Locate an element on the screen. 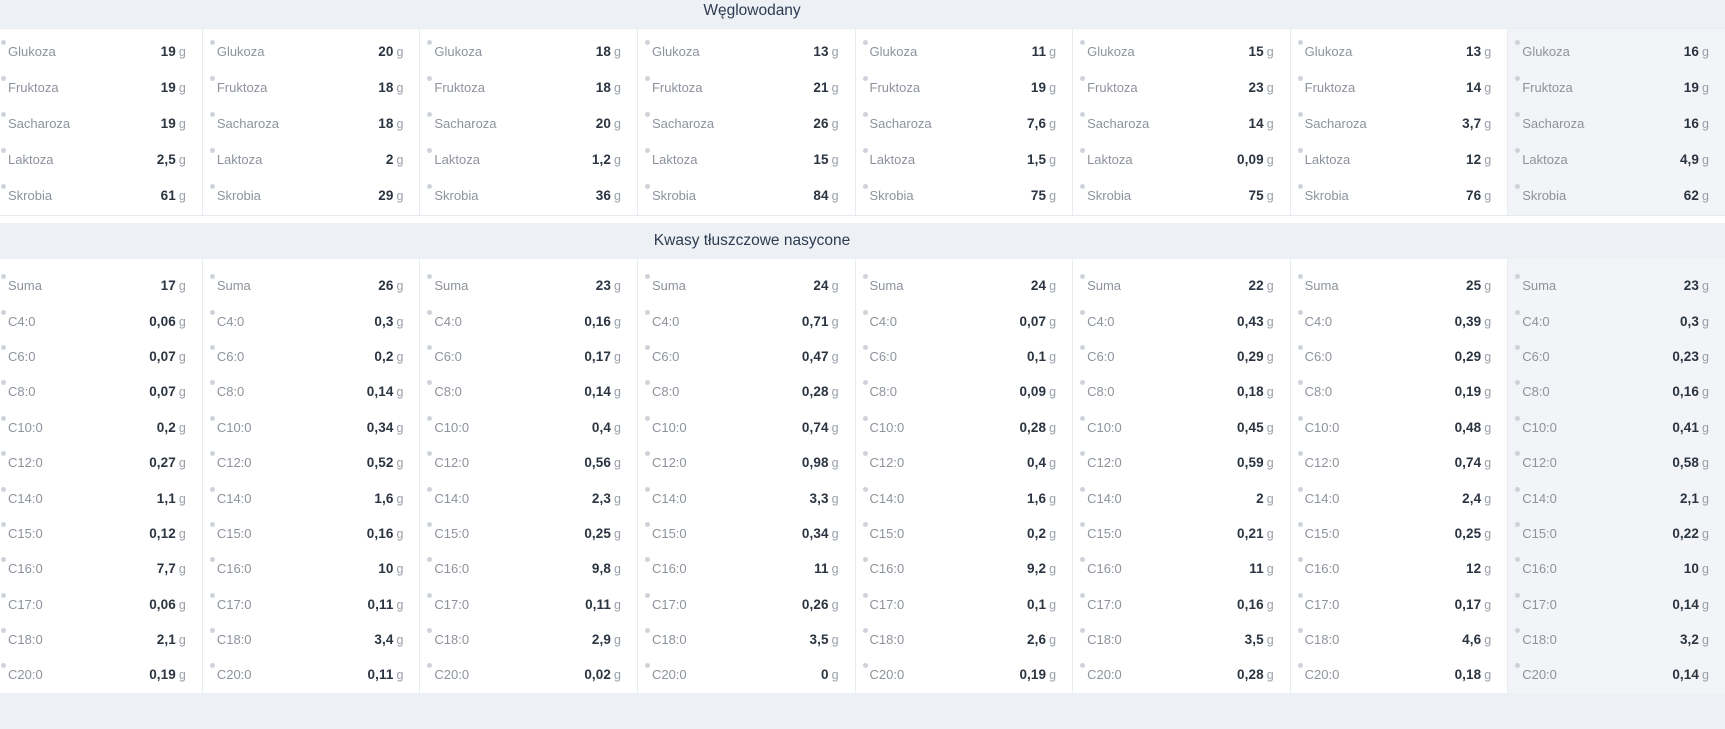  nutrient-amount: 0,34 is located at coordinates (815, 533).